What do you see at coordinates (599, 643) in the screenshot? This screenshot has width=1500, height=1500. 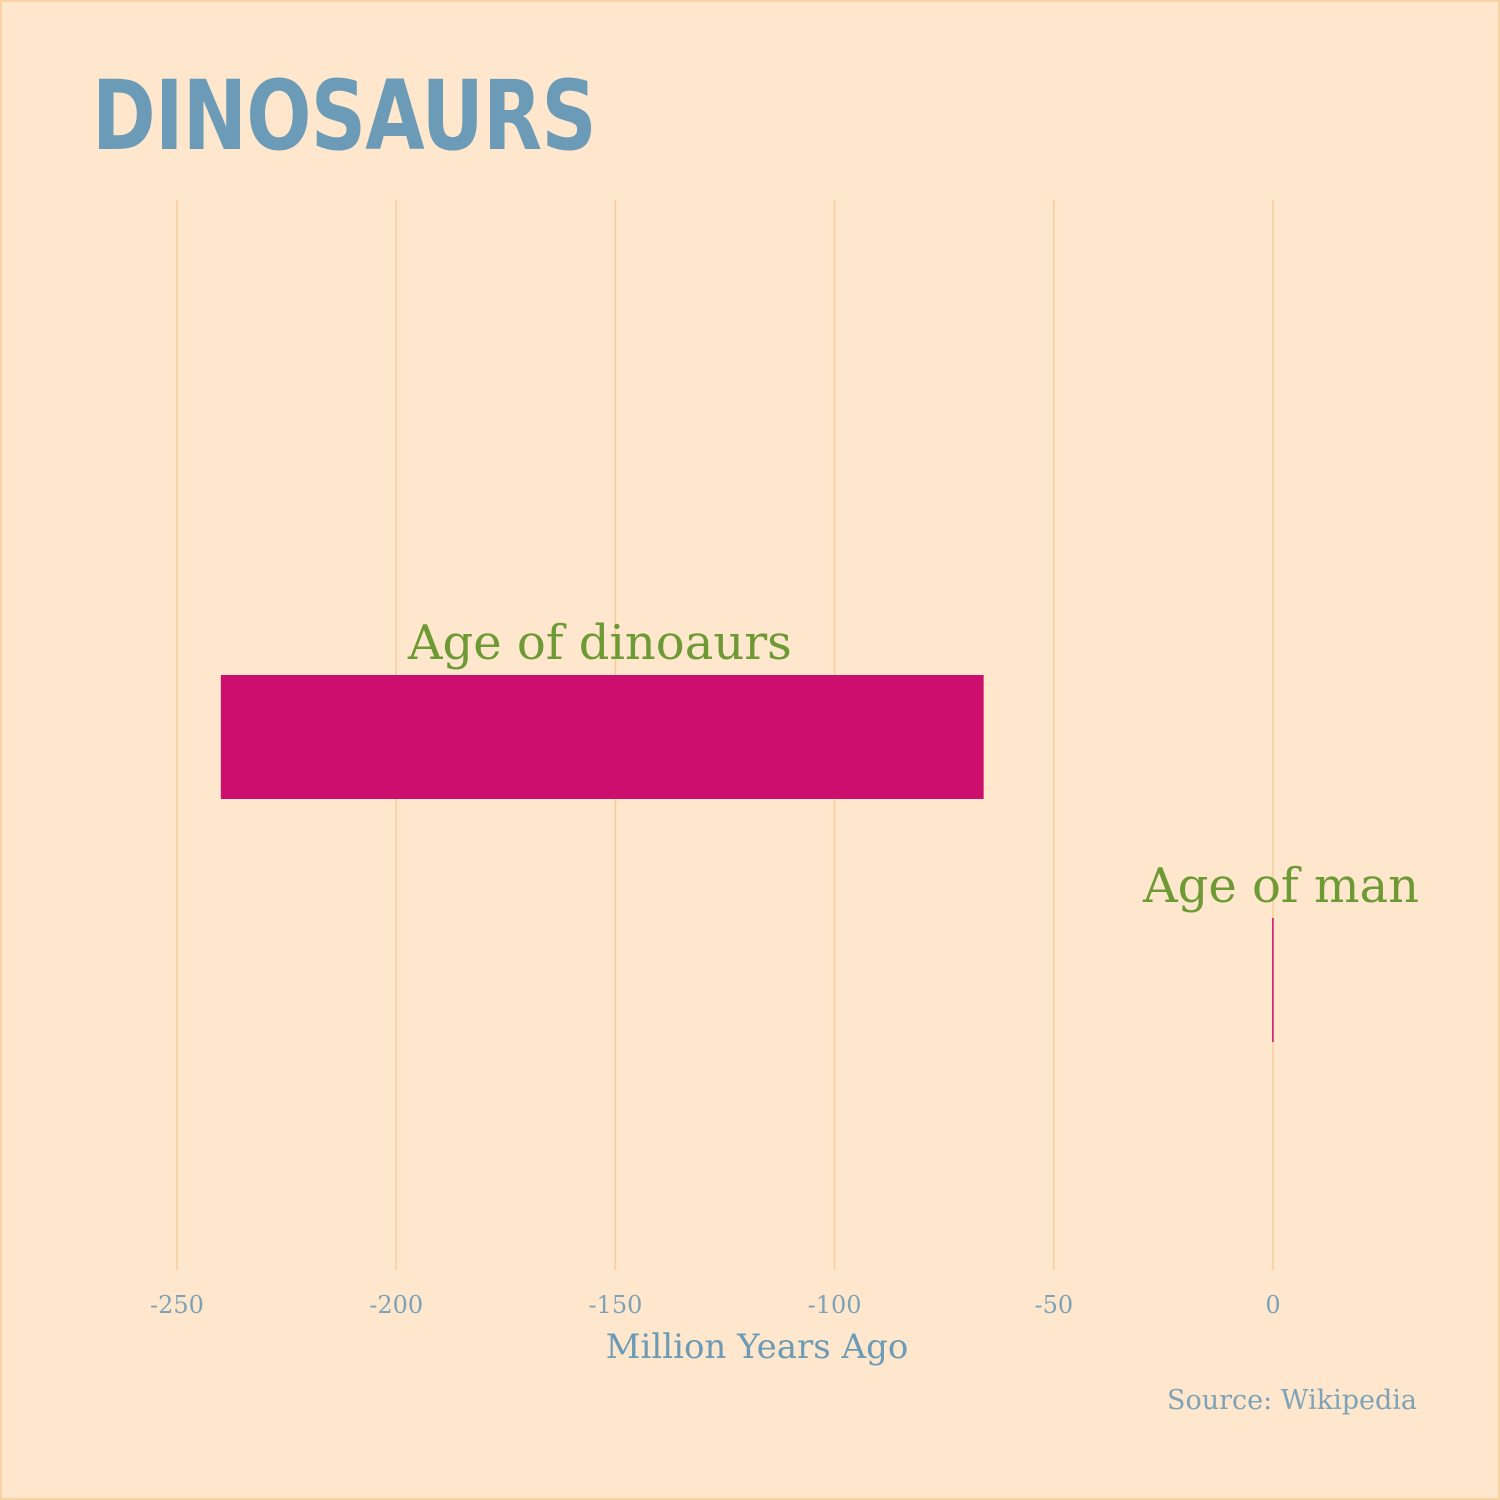 I see `bar-label: Age of dinoaurs` at bounding box center [599, 643].